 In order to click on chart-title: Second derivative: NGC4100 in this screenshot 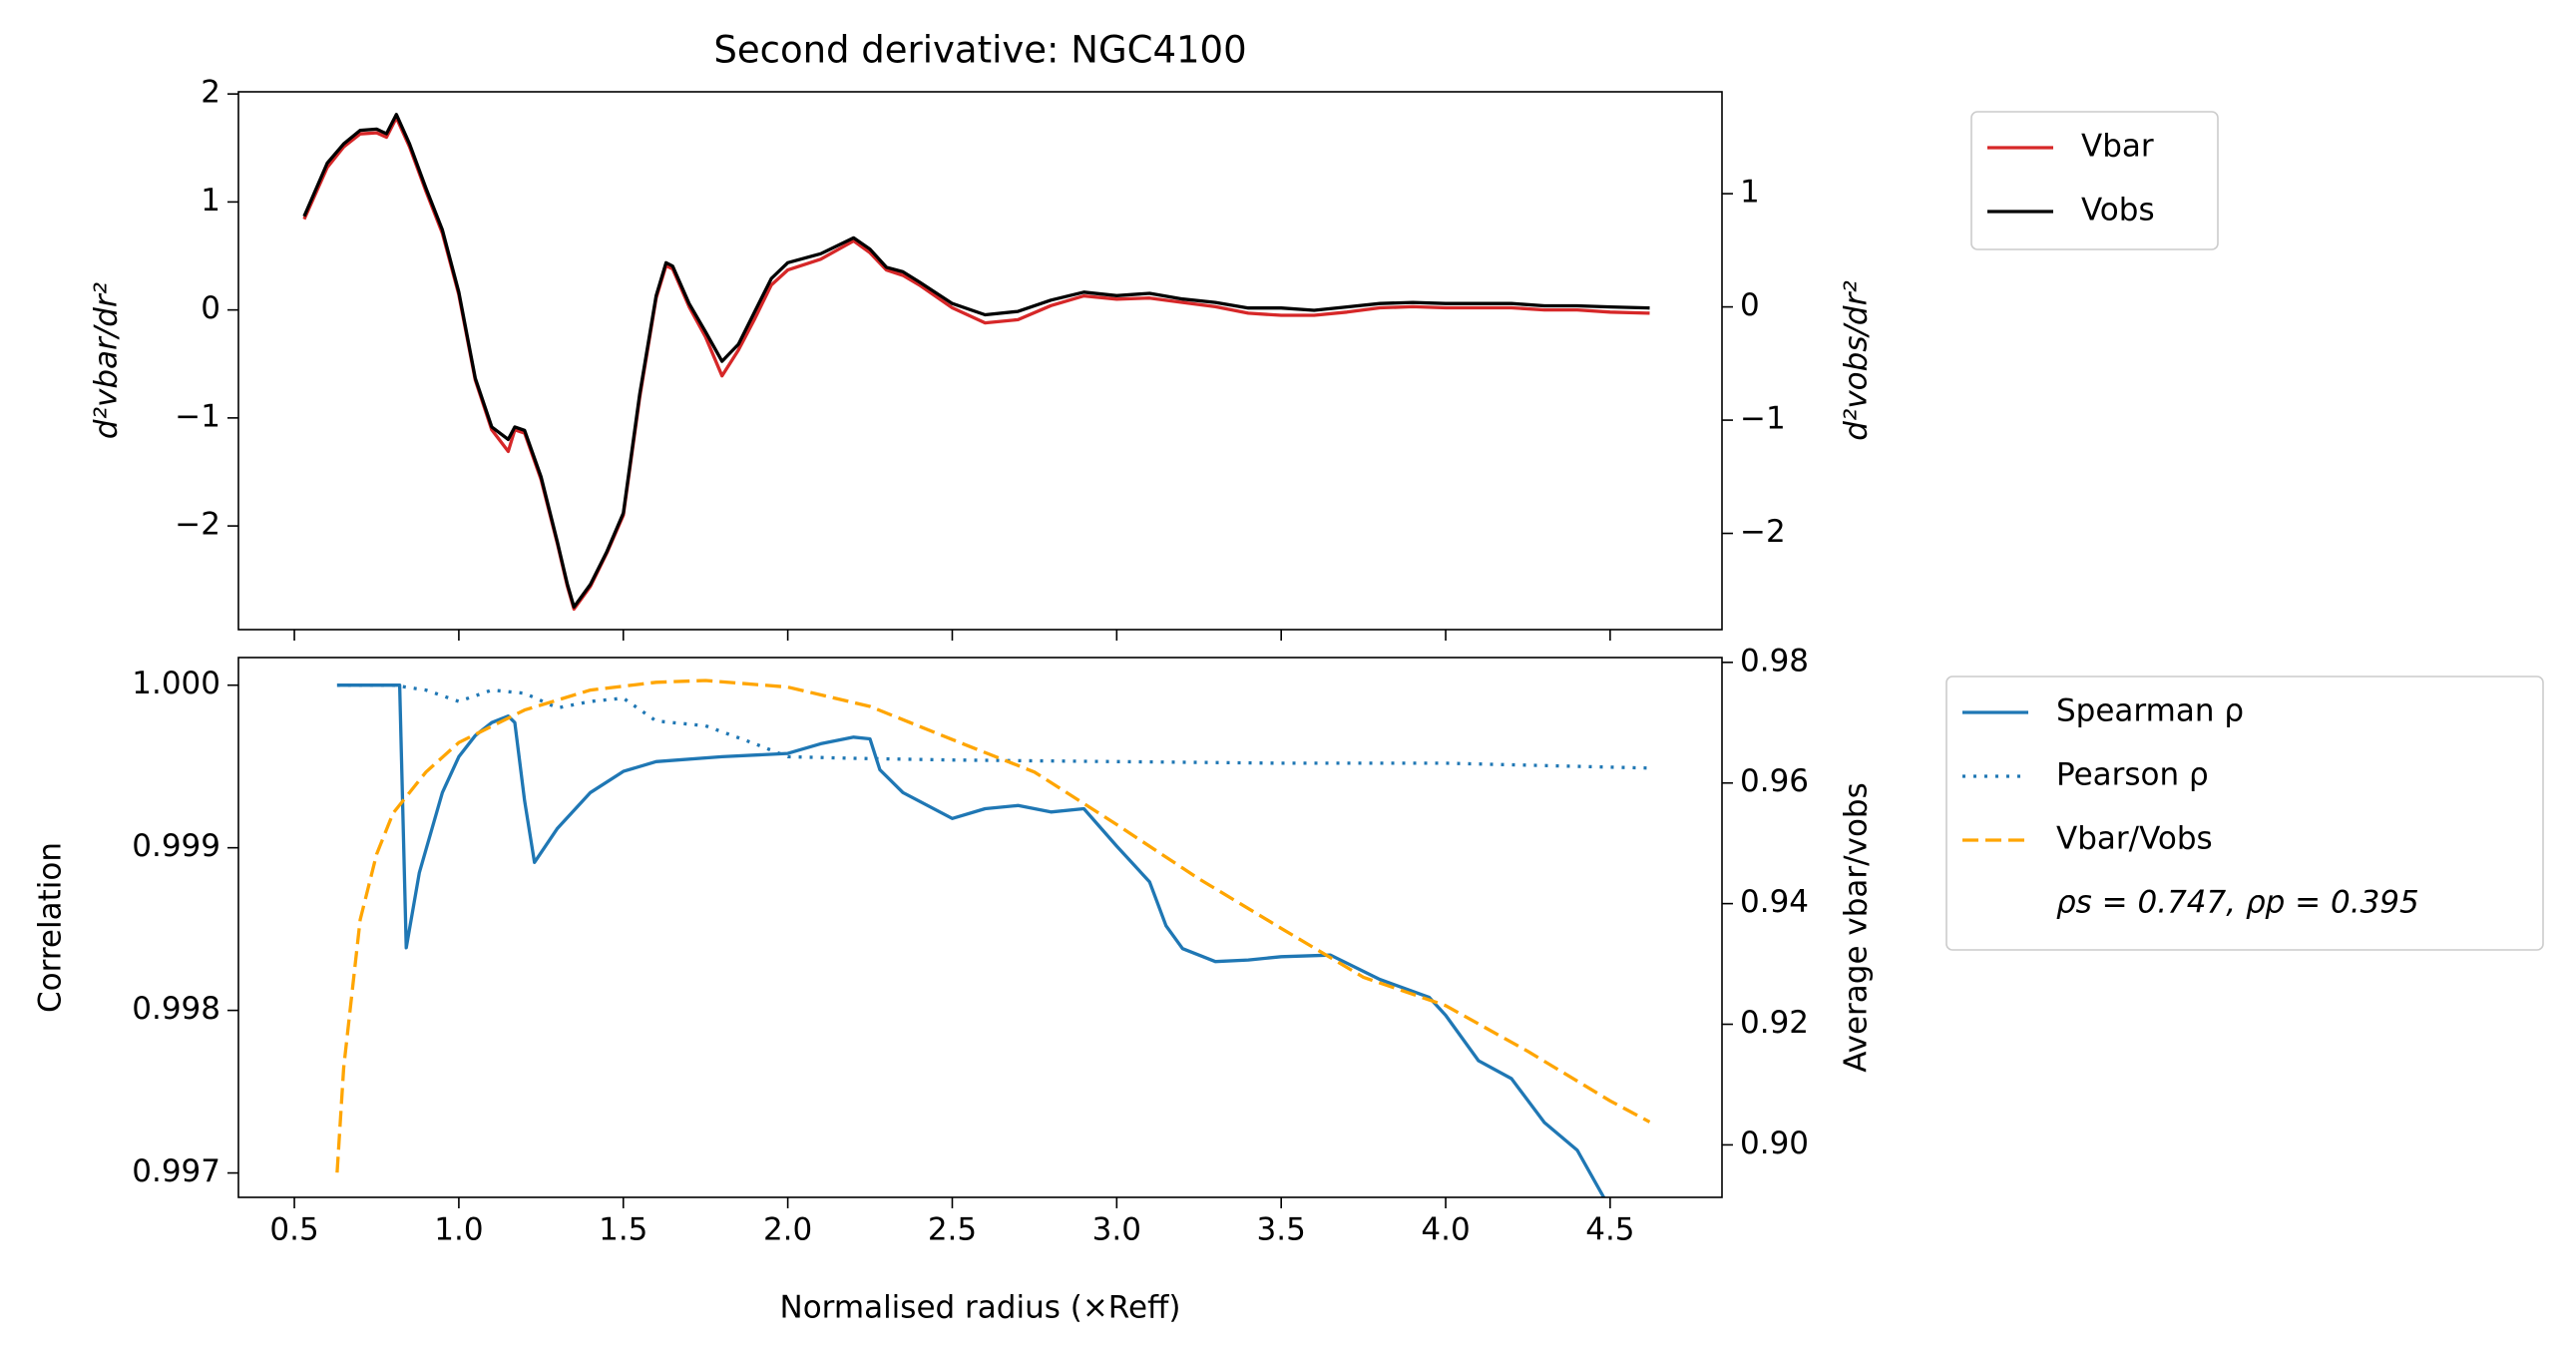, I will do `click(979, 50)`.